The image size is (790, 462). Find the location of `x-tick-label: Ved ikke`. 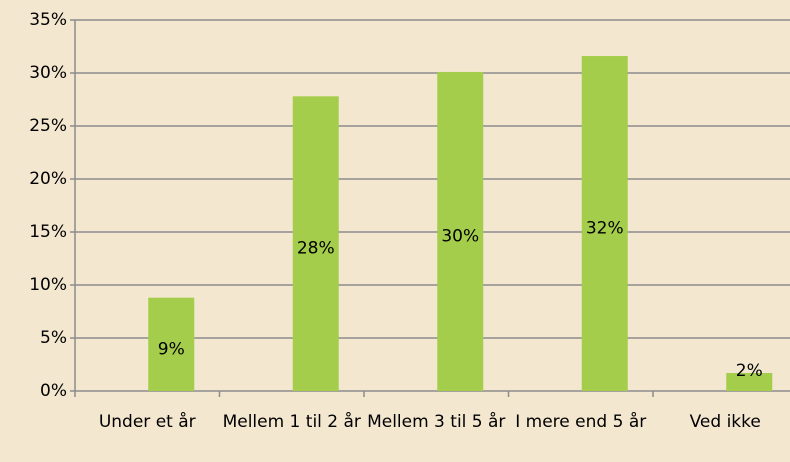

x-tick-label: Ved ikke is located at coordinates (725, 422).